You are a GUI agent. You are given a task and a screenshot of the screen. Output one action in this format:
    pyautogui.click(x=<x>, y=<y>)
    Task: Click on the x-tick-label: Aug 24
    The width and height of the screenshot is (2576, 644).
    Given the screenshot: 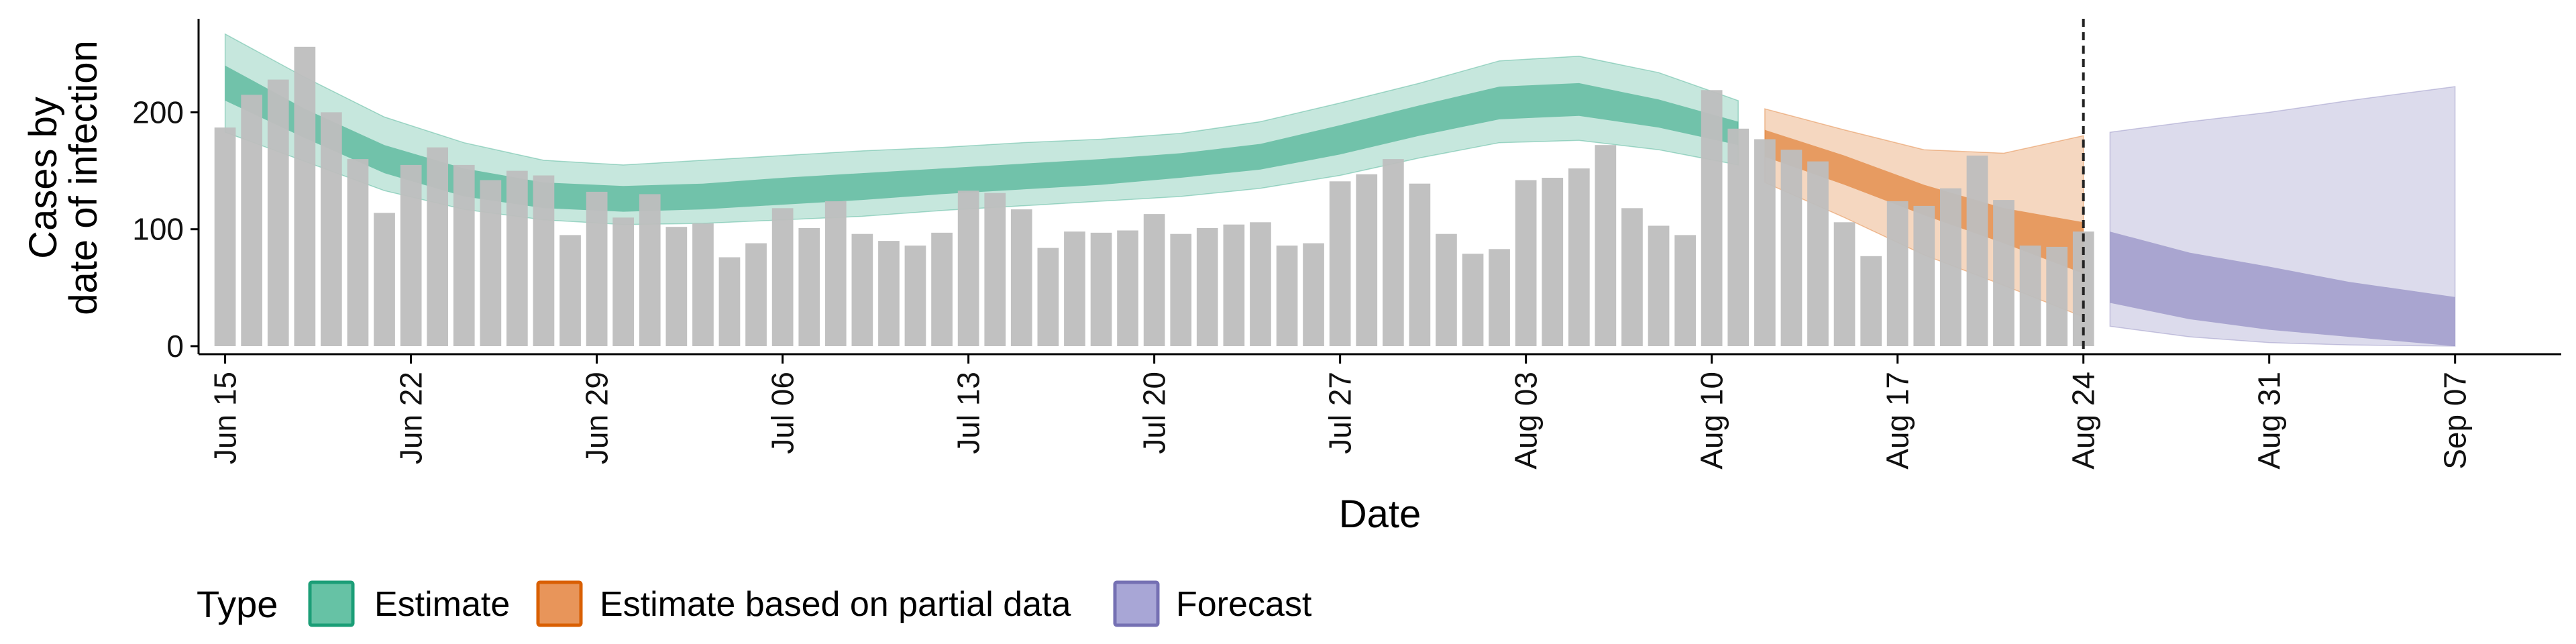 What is the action you would take?
    pyautogui.click(x=2083, y=421)
    